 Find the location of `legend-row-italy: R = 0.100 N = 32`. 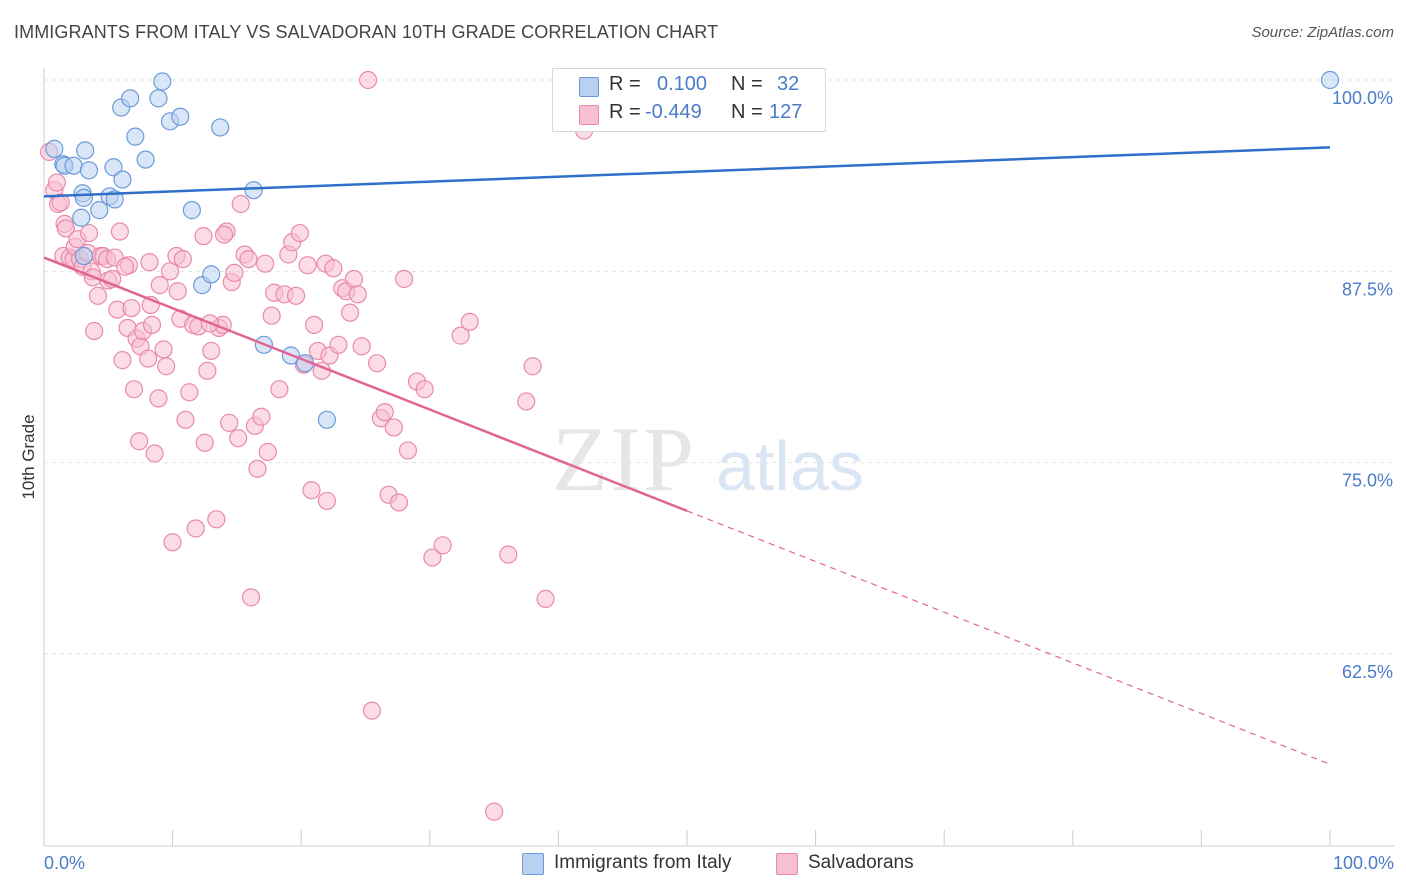

legend-row-italy: R = 0.100 N = 32 is located at coordinates (689, 87).